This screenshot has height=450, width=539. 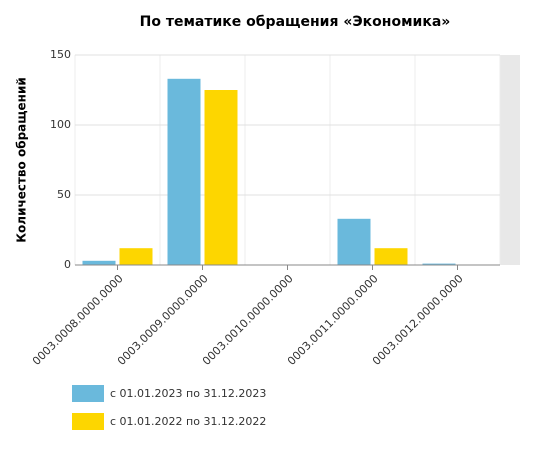 What do you see at coordinates (22, 160) in the screenshot?
I see `y-axis-label: Количество обращений` at bounding box center [22, 160].